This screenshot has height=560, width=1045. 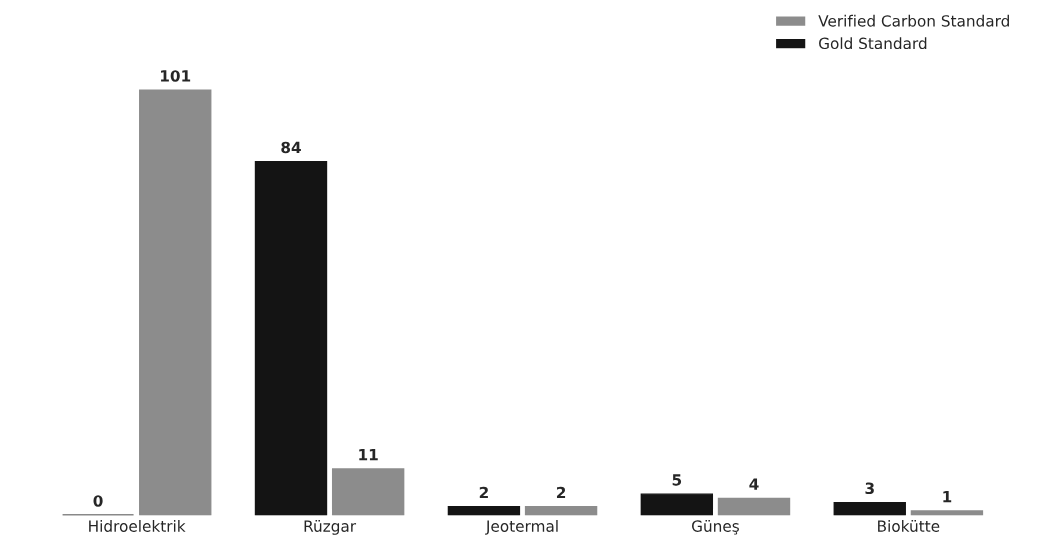 What do you see at coordinates (98, 501) in the screenshot?
I see `data-label: 0` at bounding box center [98, 501].